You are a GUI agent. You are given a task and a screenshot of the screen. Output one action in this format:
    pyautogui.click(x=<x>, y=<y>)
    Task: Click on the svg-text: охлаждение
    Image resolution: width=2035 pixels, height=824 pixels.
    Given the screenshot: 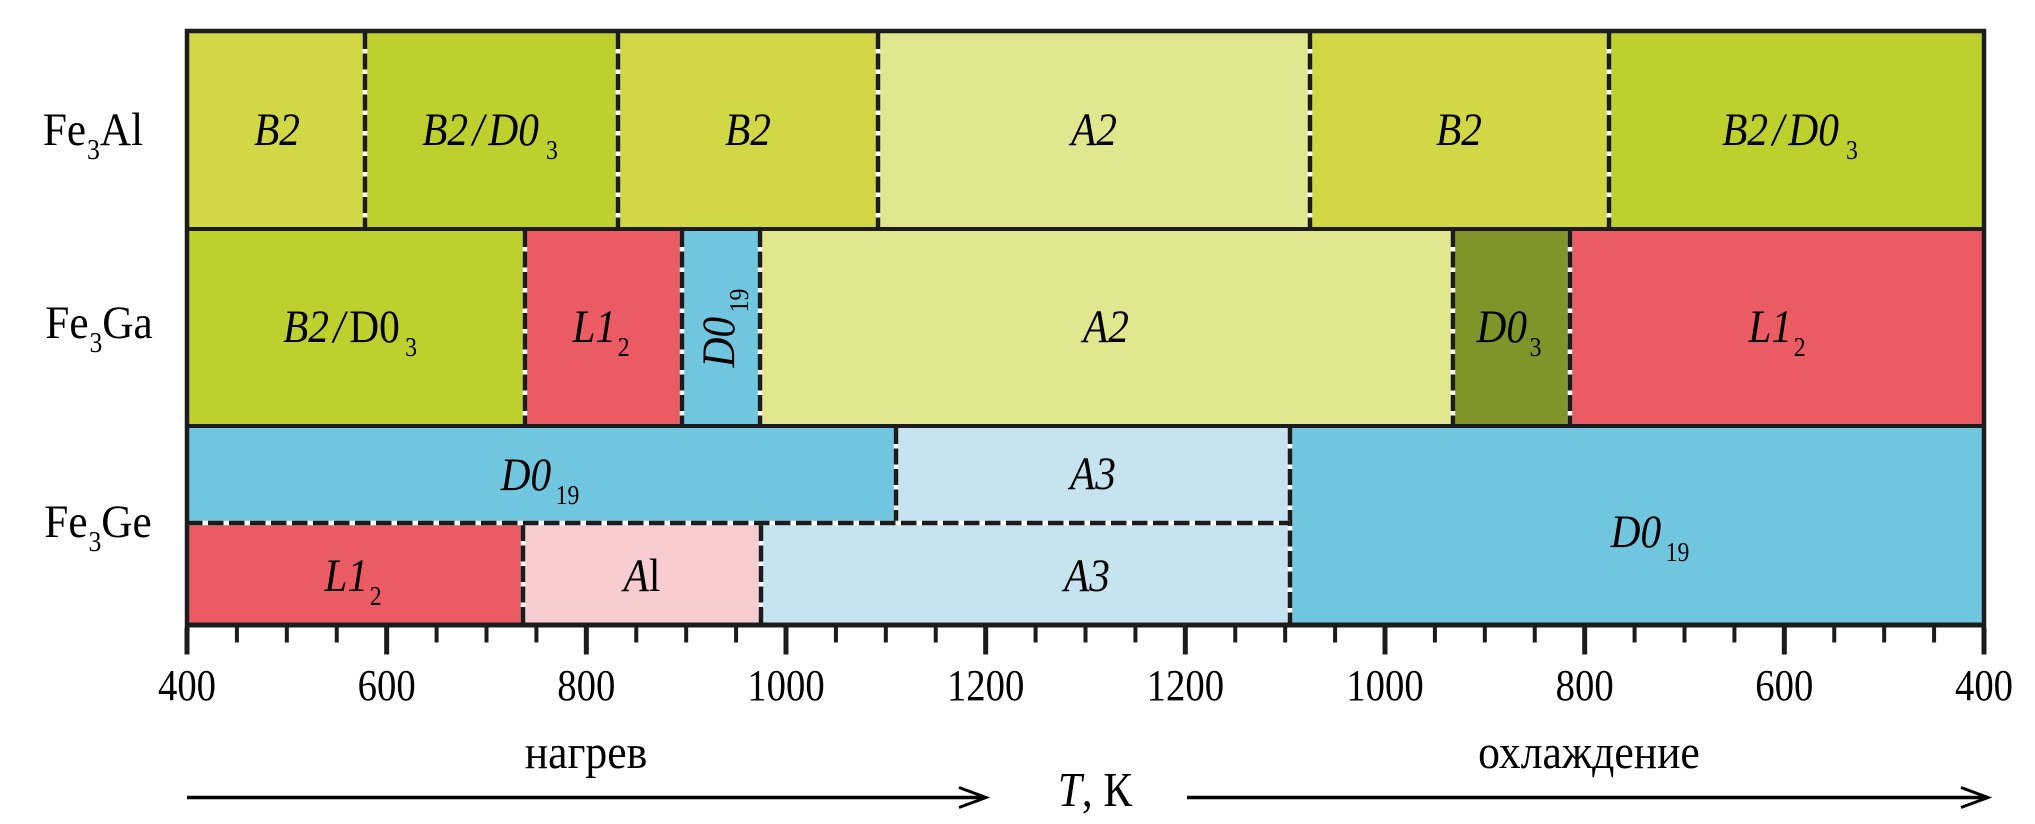 What is the action you would take?
    pyautogui.click(x=1589, y=751)
    